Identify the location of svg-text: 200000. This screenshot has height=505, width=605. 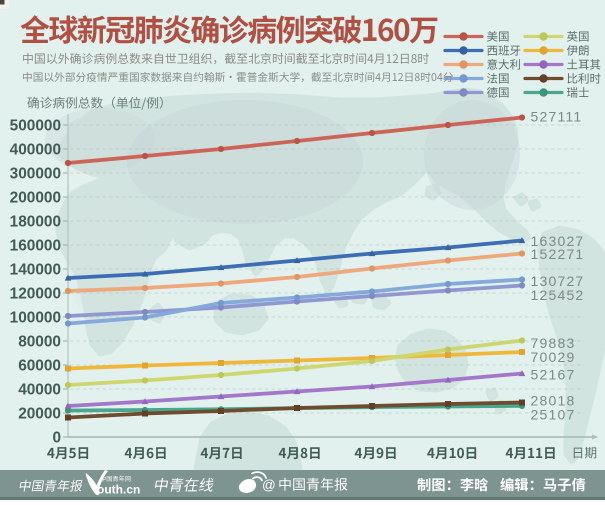
(35, 197).